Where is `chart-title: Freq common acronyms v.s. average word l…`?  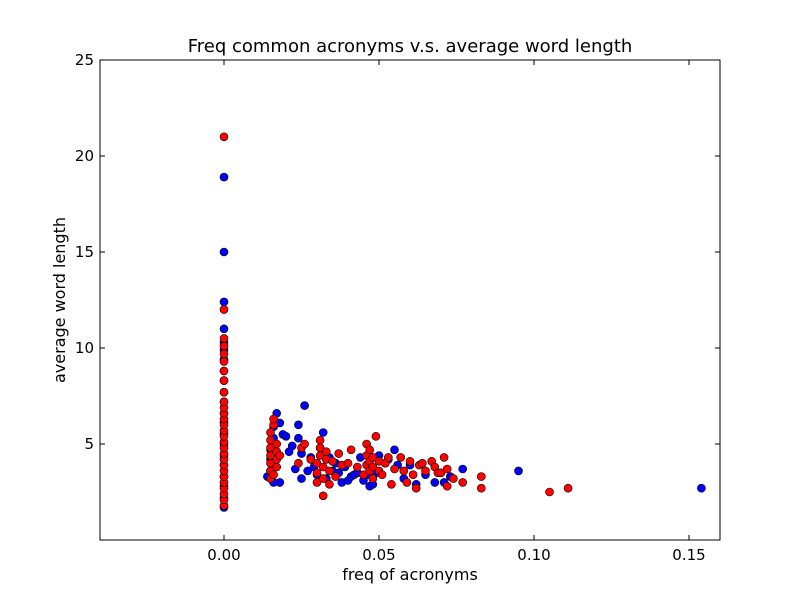
chart-title: Freq common acronyms v.s. average word l… is located at coordinates (410, 46).